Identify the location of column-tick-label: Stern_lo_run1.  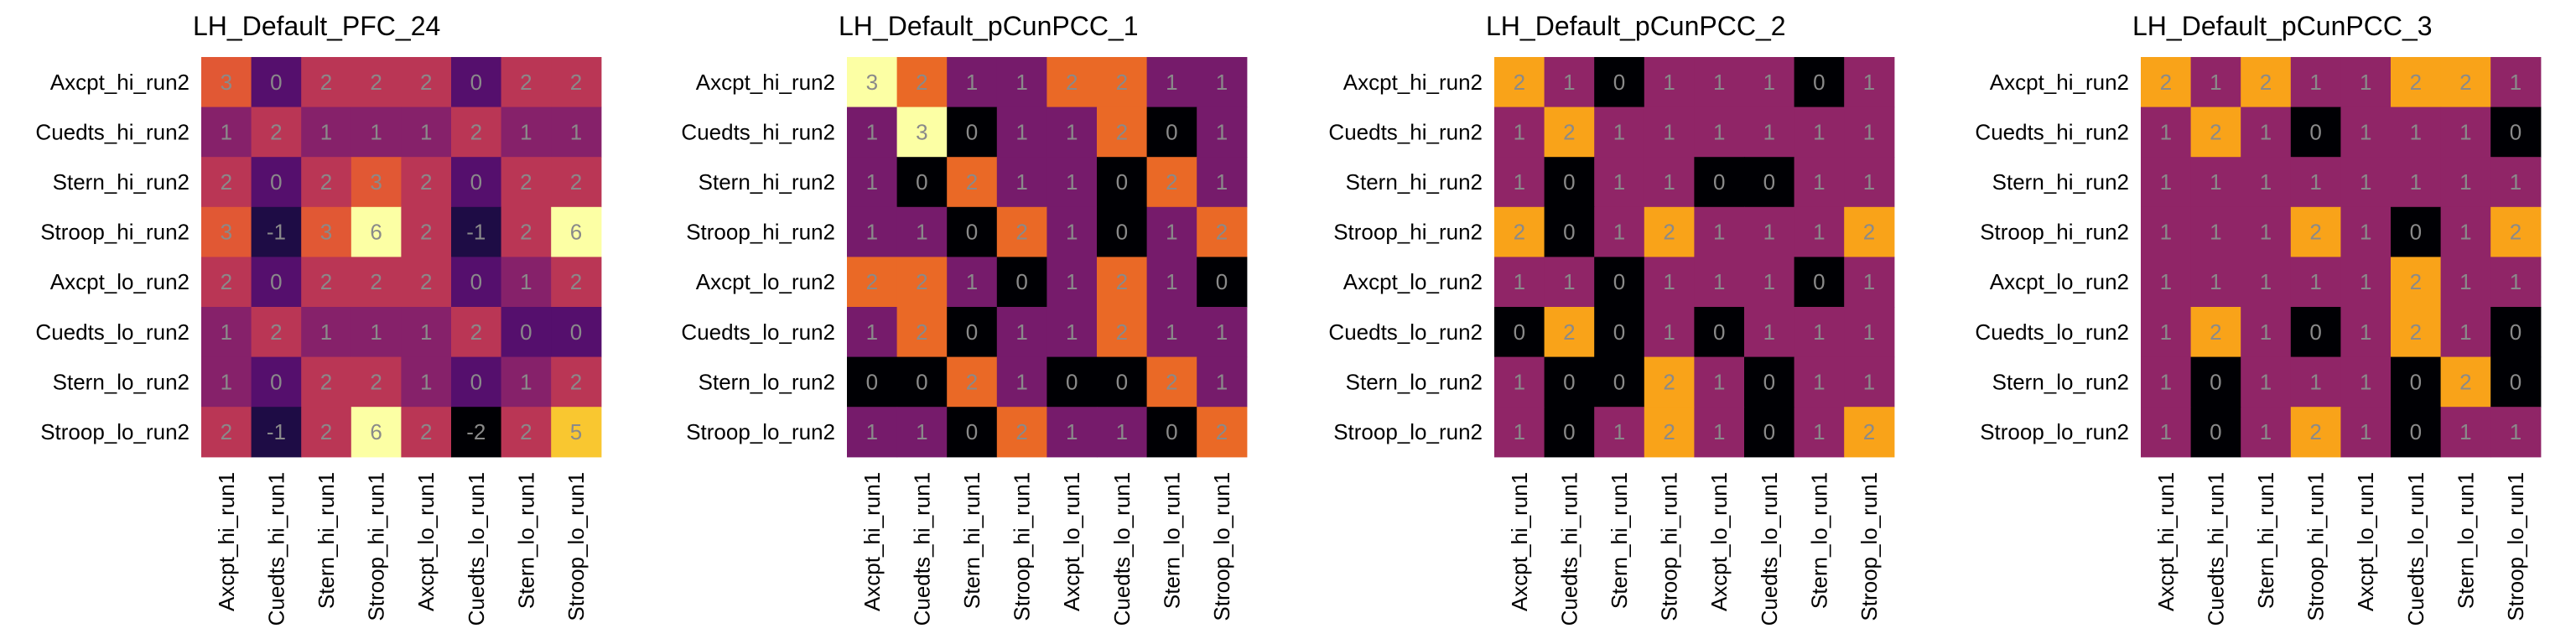
(1171, 540).